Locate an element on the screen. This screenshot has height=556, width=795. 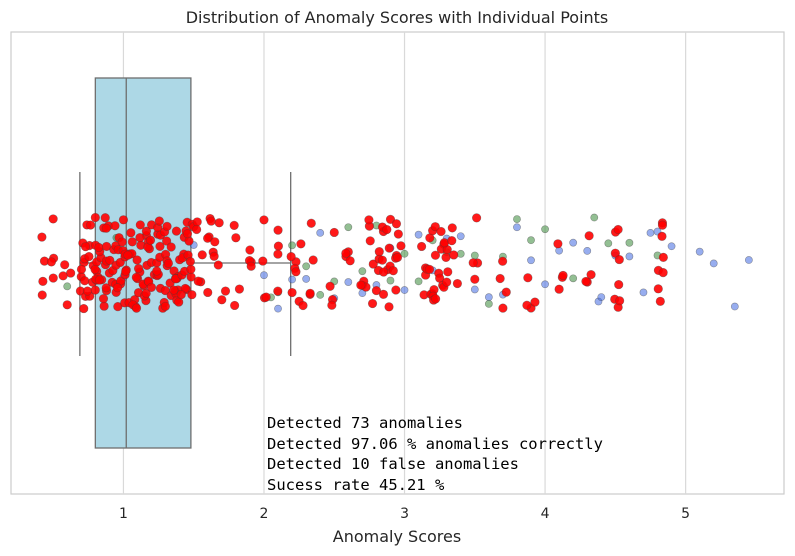
x-tick-label: 1 is located at coordinates (123, 514).